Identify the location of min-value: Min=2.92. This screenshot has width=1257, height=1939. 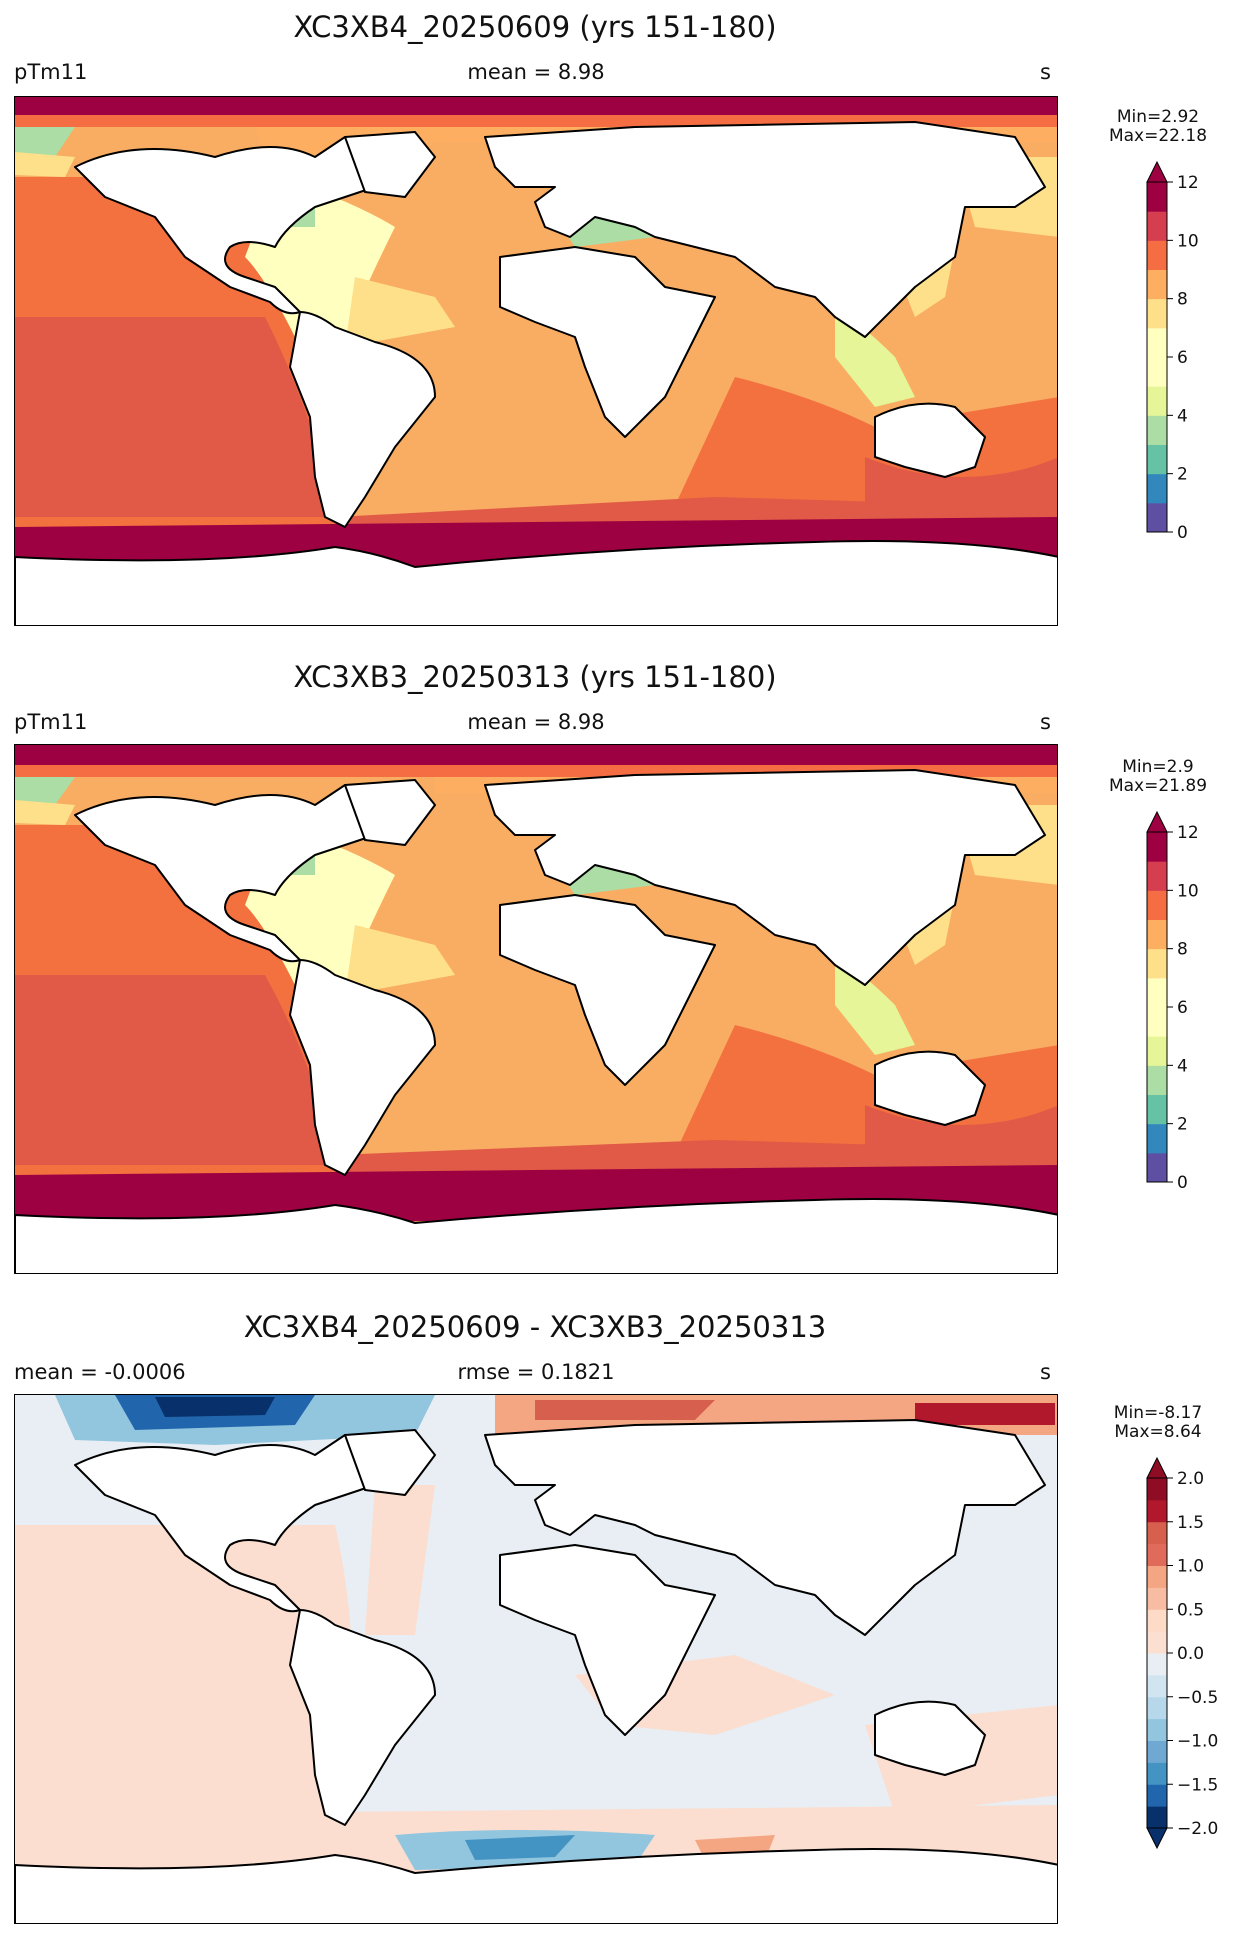
(1158, 117).